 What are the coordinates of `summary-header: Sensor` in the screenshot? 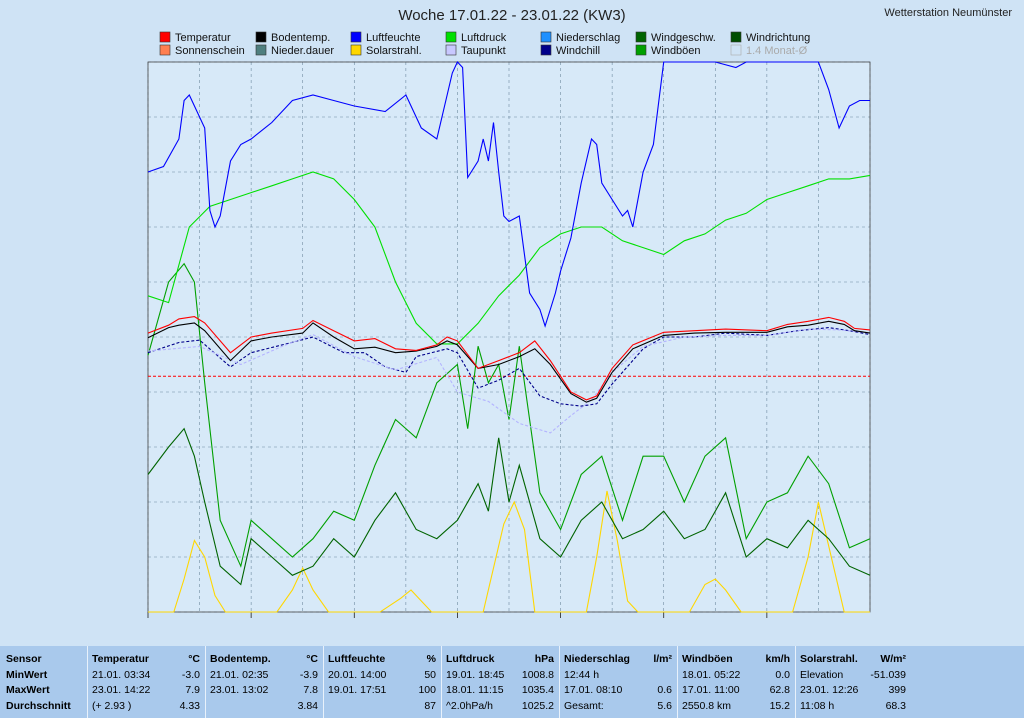 It's located at (46, 660).